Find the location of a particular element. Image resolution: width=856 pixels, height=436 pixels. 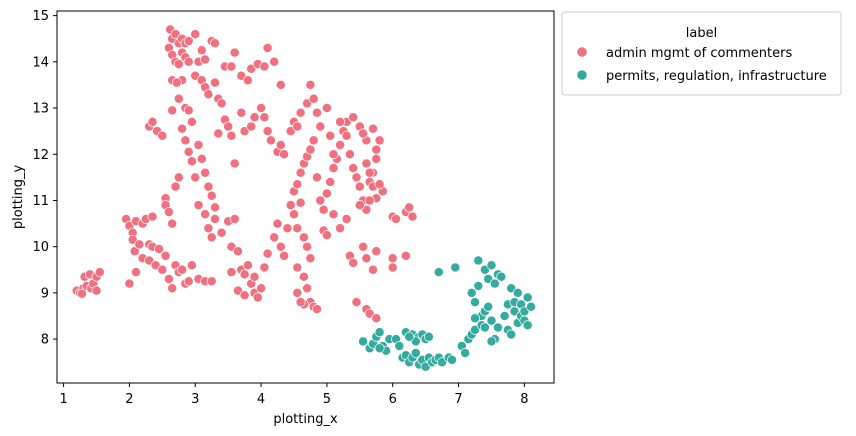

y-tick-label-5: 13 is located at coordinates (40, 109).